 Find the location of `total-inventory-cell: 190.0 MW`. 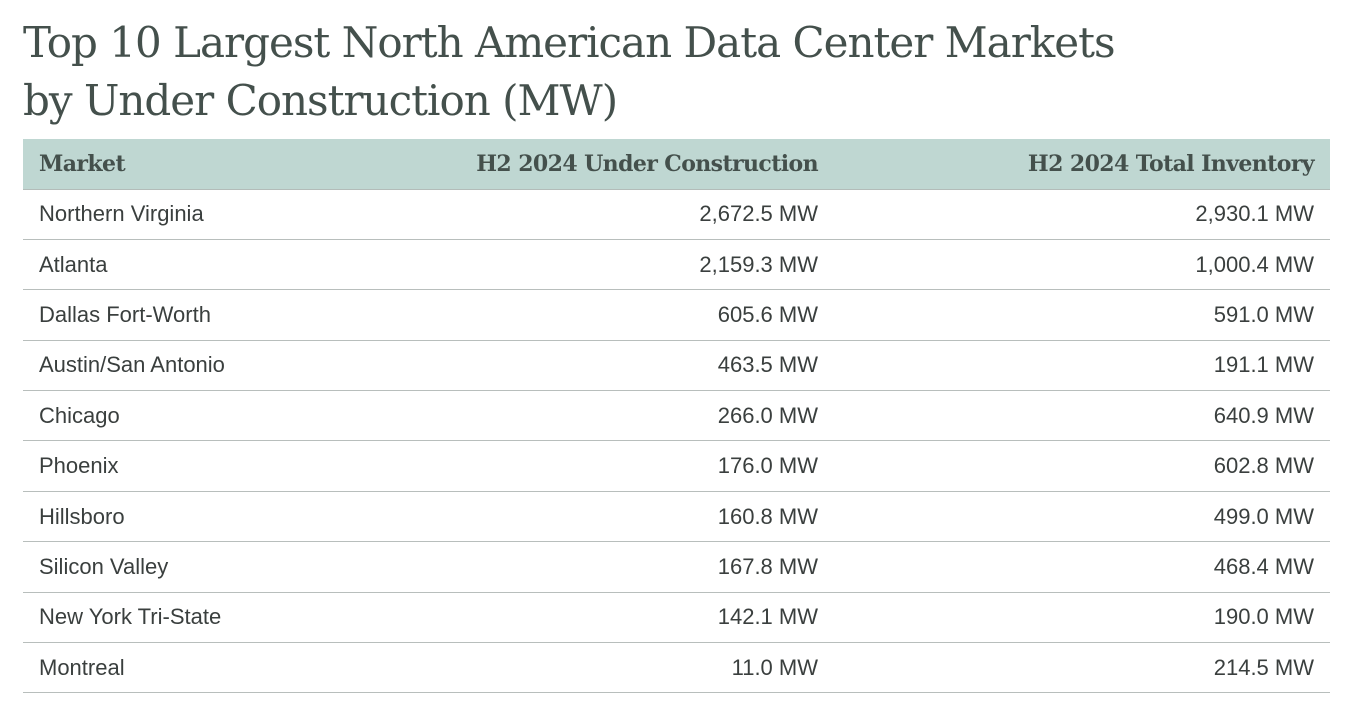

total-inventory-cell: 190.0 MW is located at coordinates (1082, 618).